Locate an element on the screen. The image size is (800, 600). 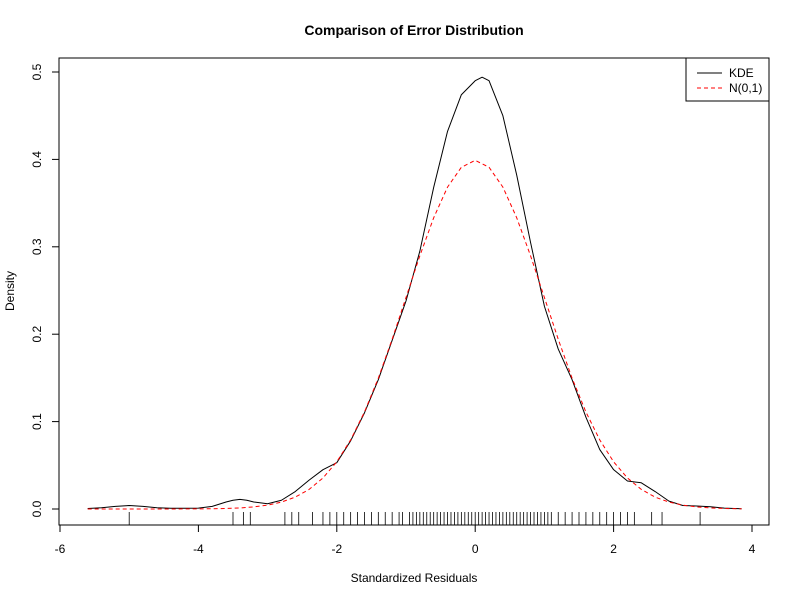
legend: KDE N(0,1) is located at coordinates (727, 79).